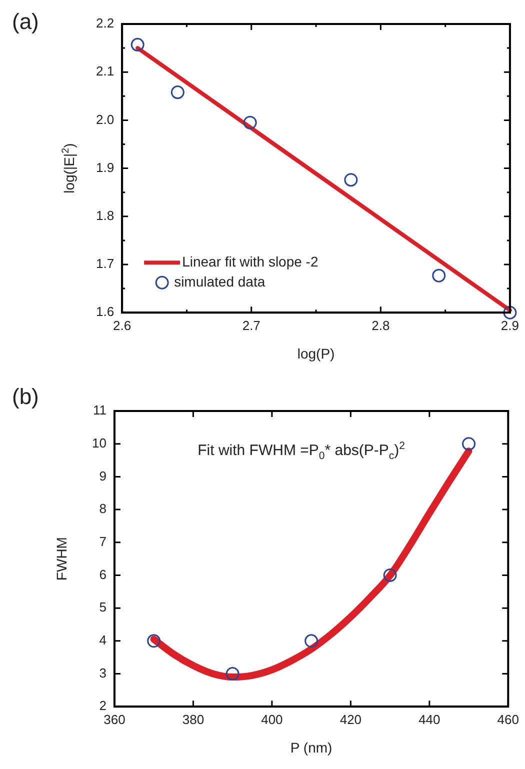  Describe the element at coordinates (61, 559) in the screenshot. I see `y-axis-title: FWHM` at that location.